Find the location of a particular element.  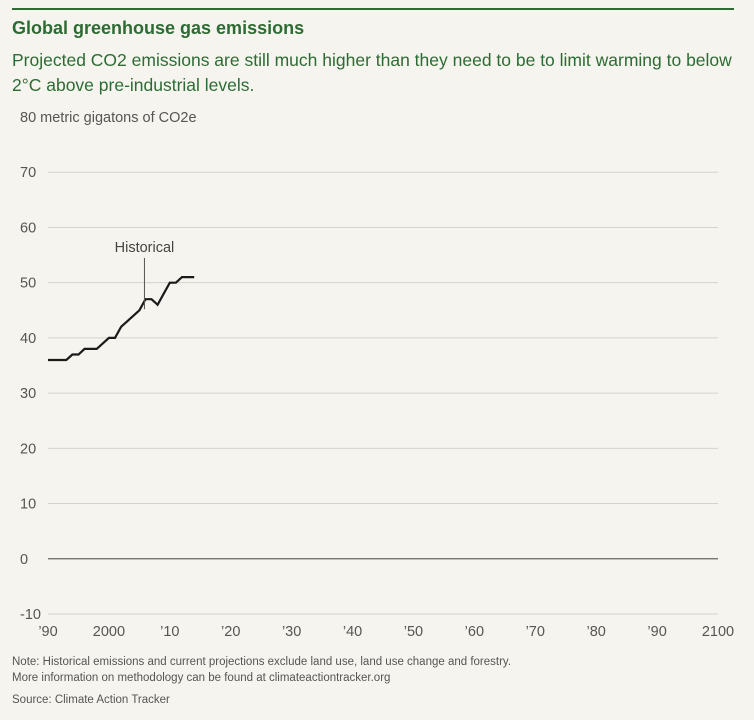

top-rule is located at coordinates (373, 9).